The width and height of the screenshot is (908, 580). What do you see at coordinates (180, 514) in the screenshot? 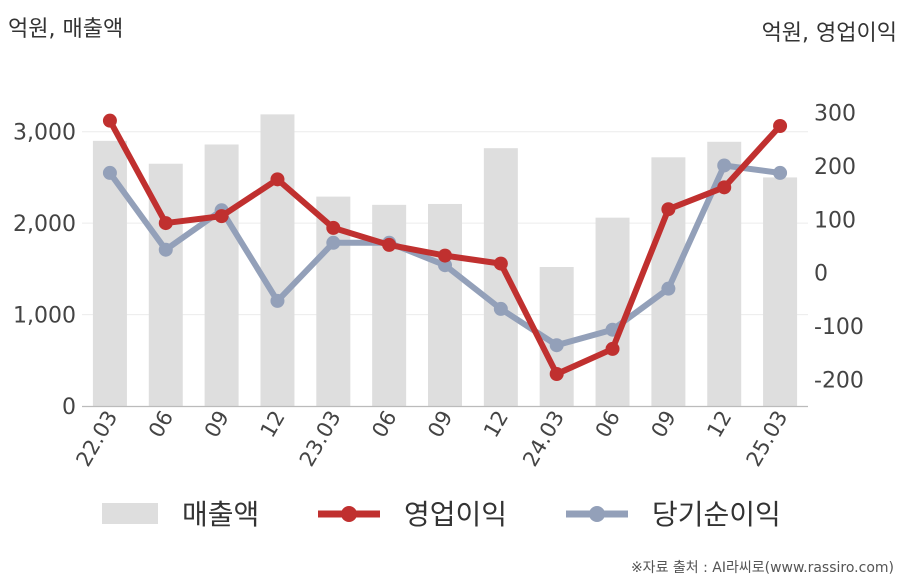
I see `legend-item-revenue: 매출액` at bounding box center [180, 514].